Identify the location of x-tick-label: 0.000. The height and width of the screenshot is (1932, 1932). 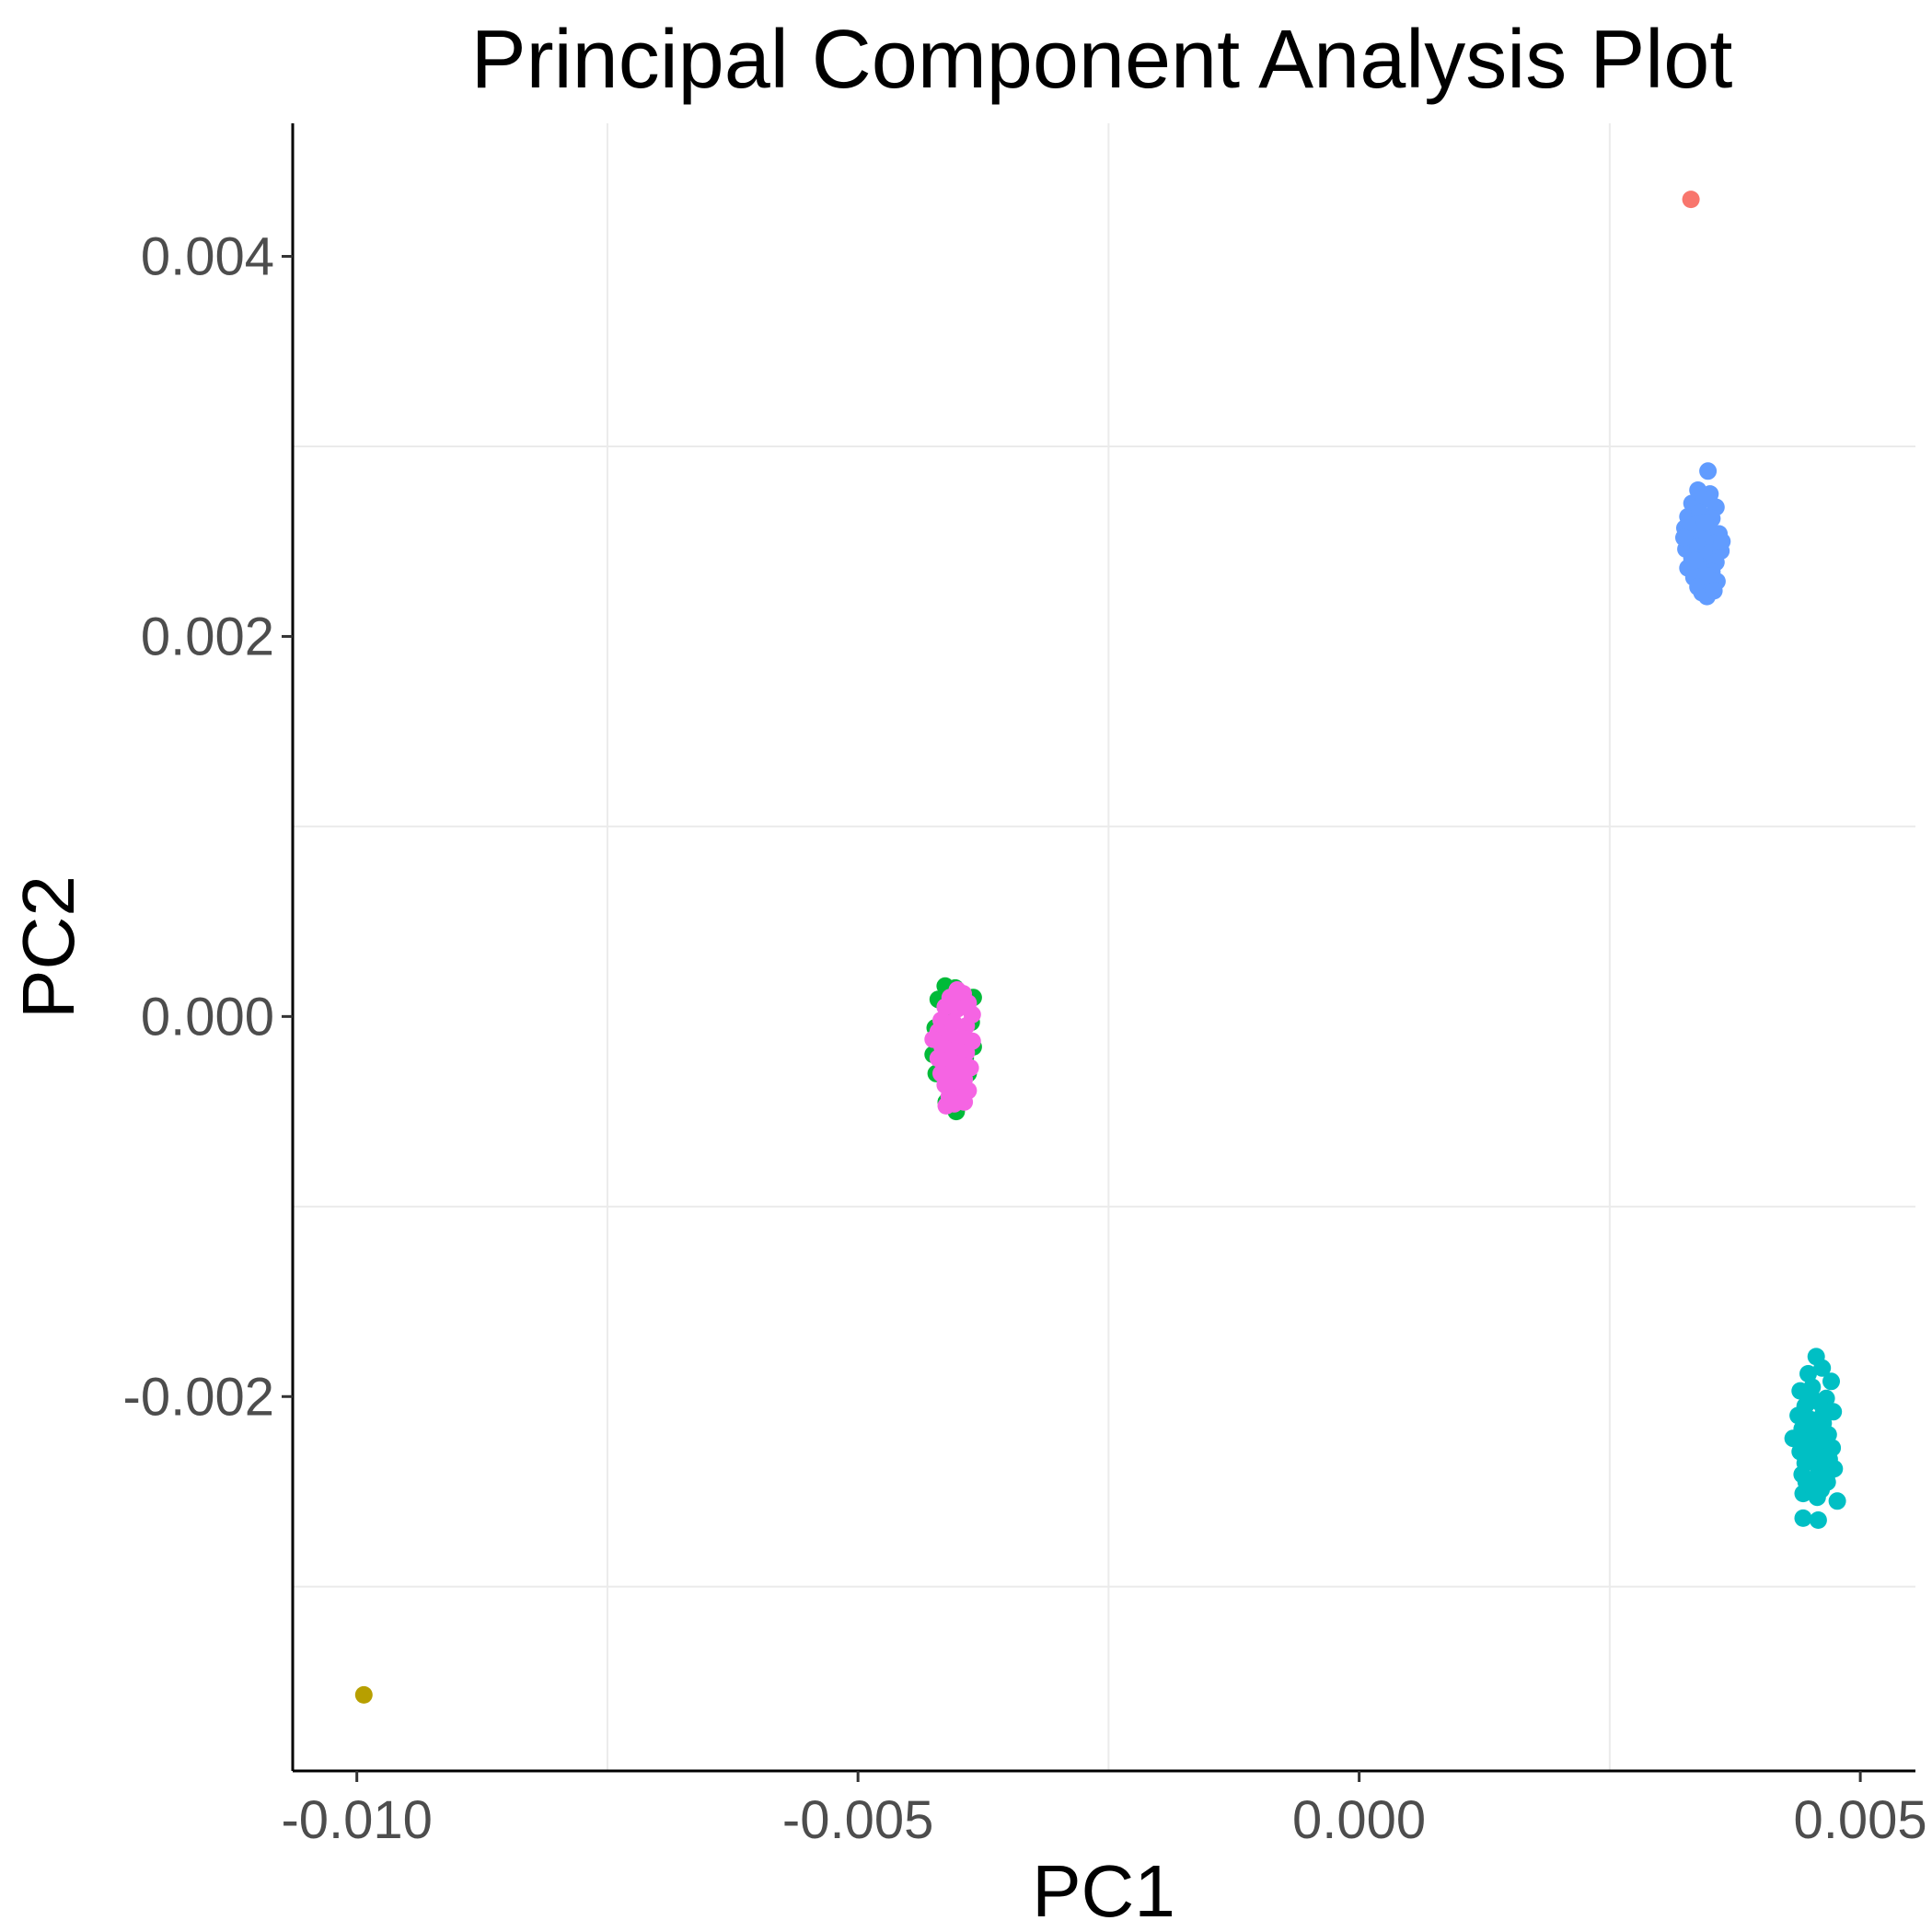
(1359, 1820).